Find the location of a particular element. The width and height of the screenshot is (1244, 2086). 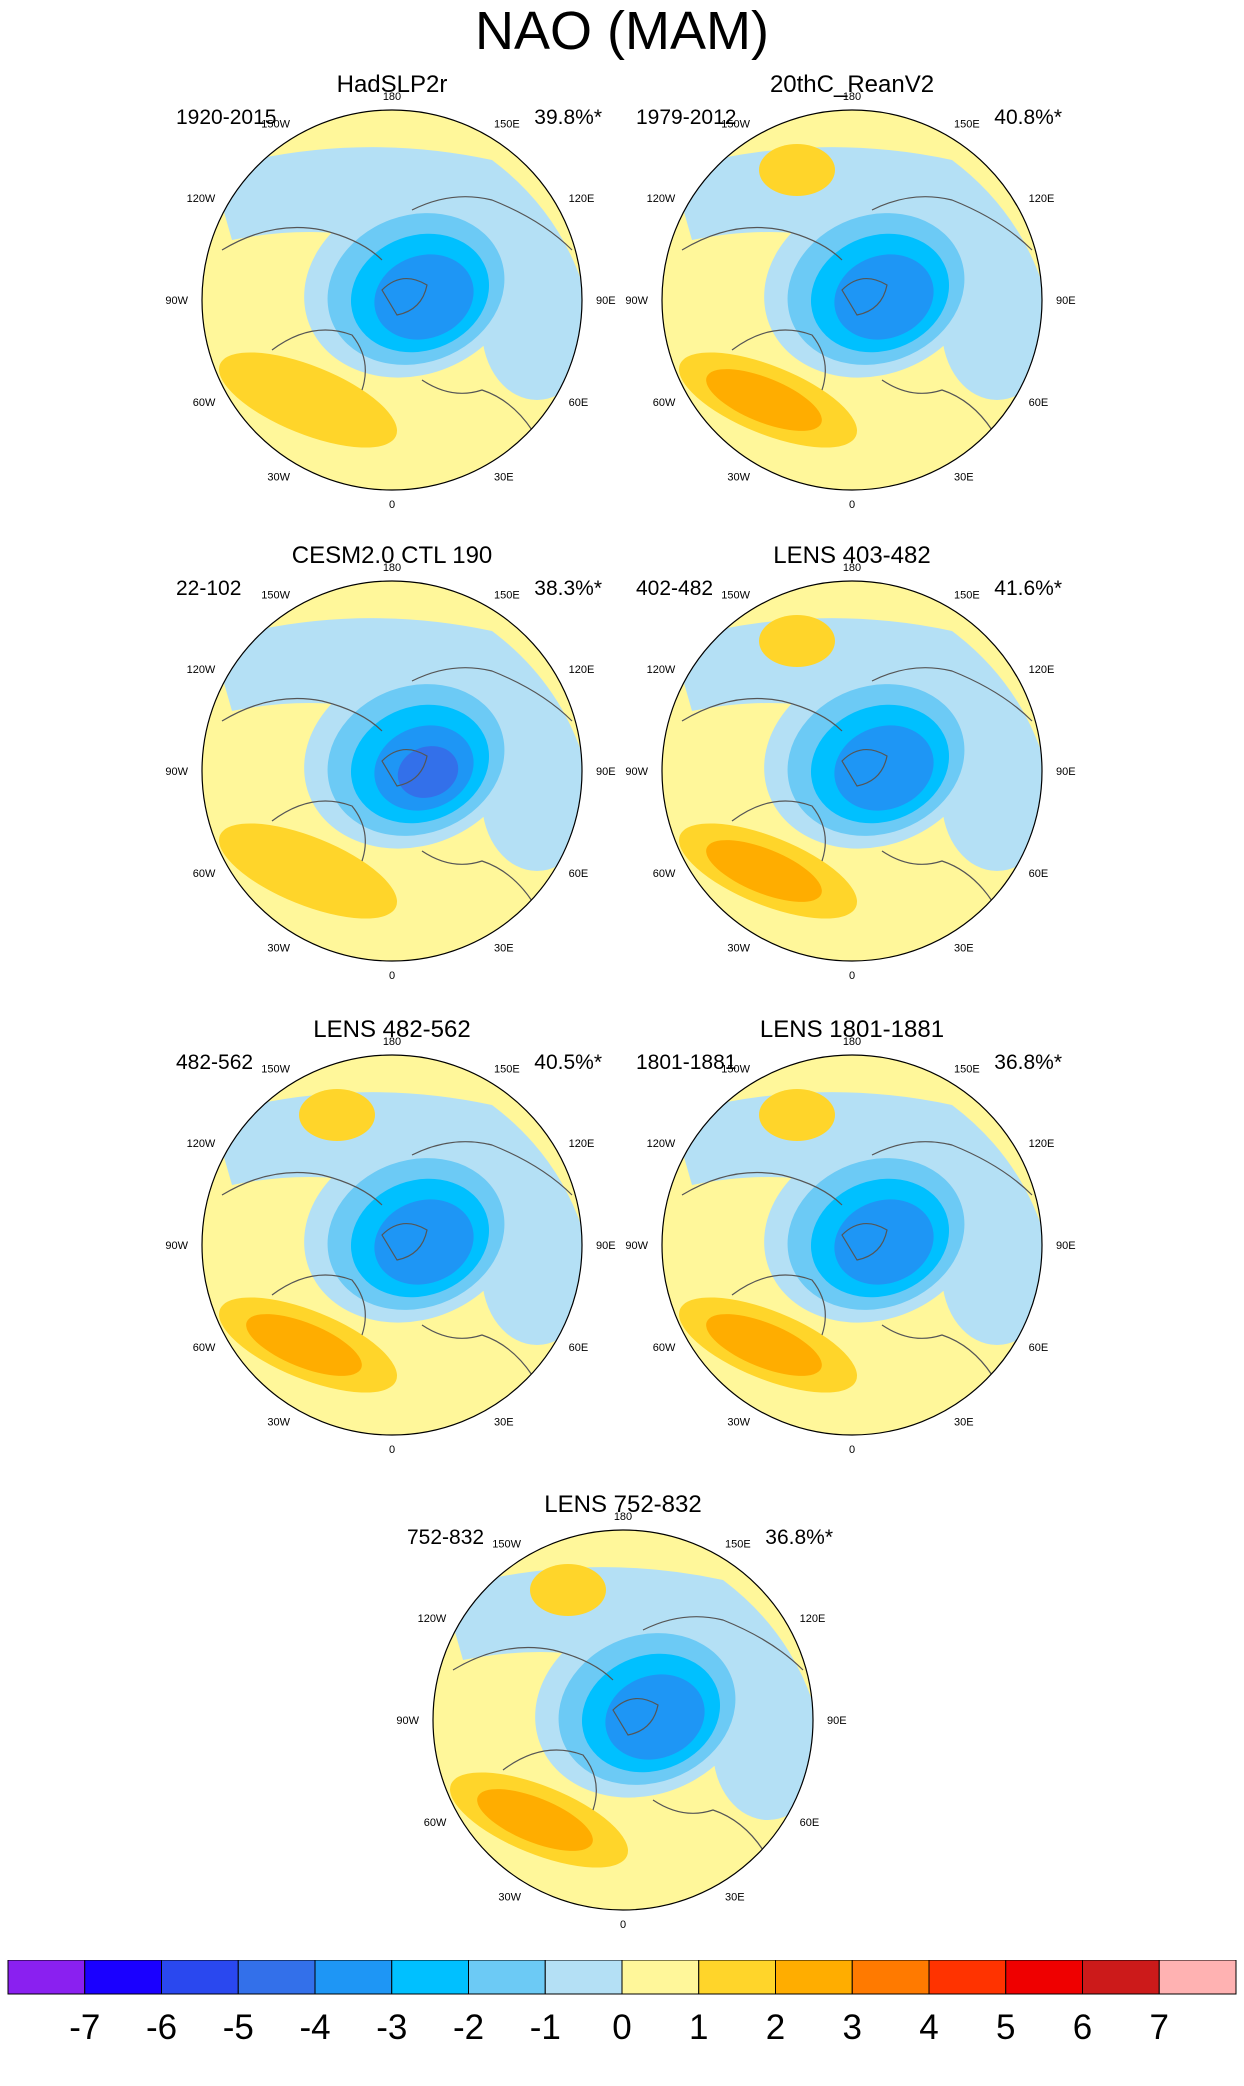

panel-variance: 40.8%* is located at coordinates (1028, 117).